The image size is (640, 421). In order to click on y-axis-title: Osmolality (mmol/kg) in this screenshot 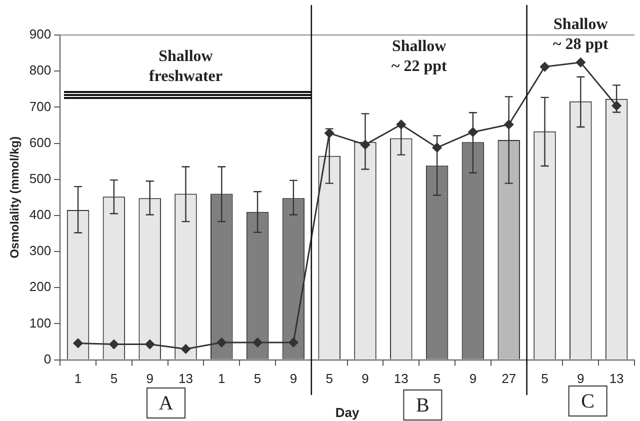, I will do `click(15, 197)`.